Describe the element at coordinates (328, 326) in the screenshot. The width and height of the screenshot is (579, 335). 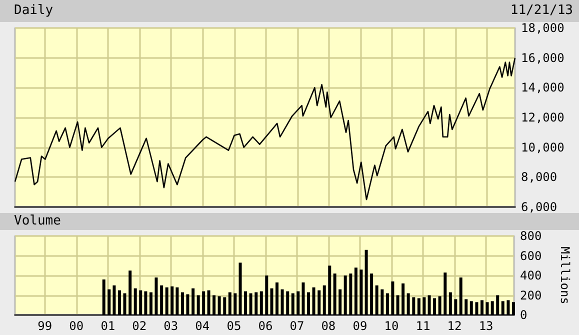
I see `x-tick-label: 08` at that location.